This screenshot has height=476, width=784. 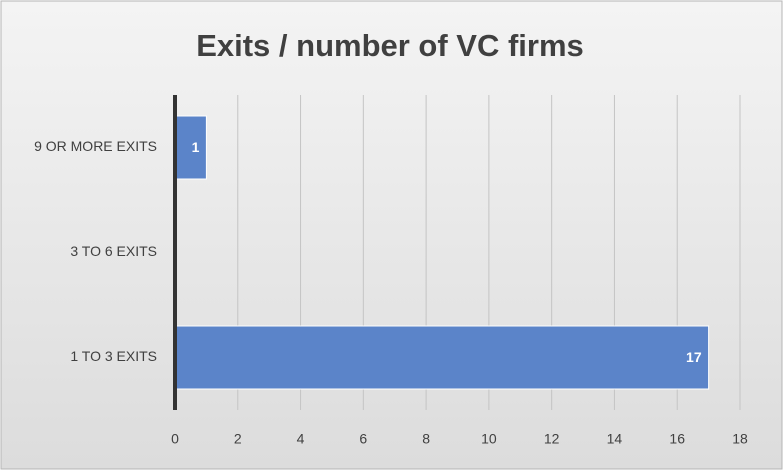 I want to click on y-tick-label: 3 TO 6 EXITS, so click(x=113, y=251).